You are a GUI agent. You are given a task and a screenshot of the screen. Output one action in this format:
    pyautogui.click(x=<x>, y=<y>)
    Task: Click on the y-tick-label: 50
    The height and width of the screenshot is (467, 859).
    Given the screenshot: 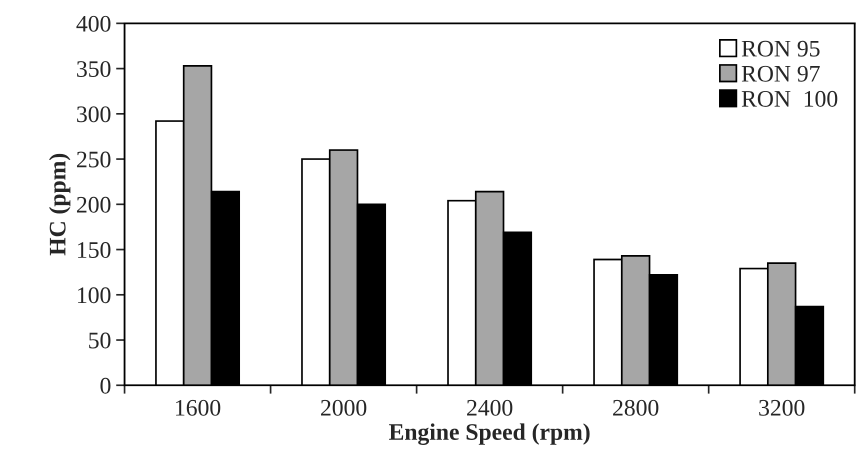 What is the action you would take?
    pyautogui.click(x=99, y=340)
    